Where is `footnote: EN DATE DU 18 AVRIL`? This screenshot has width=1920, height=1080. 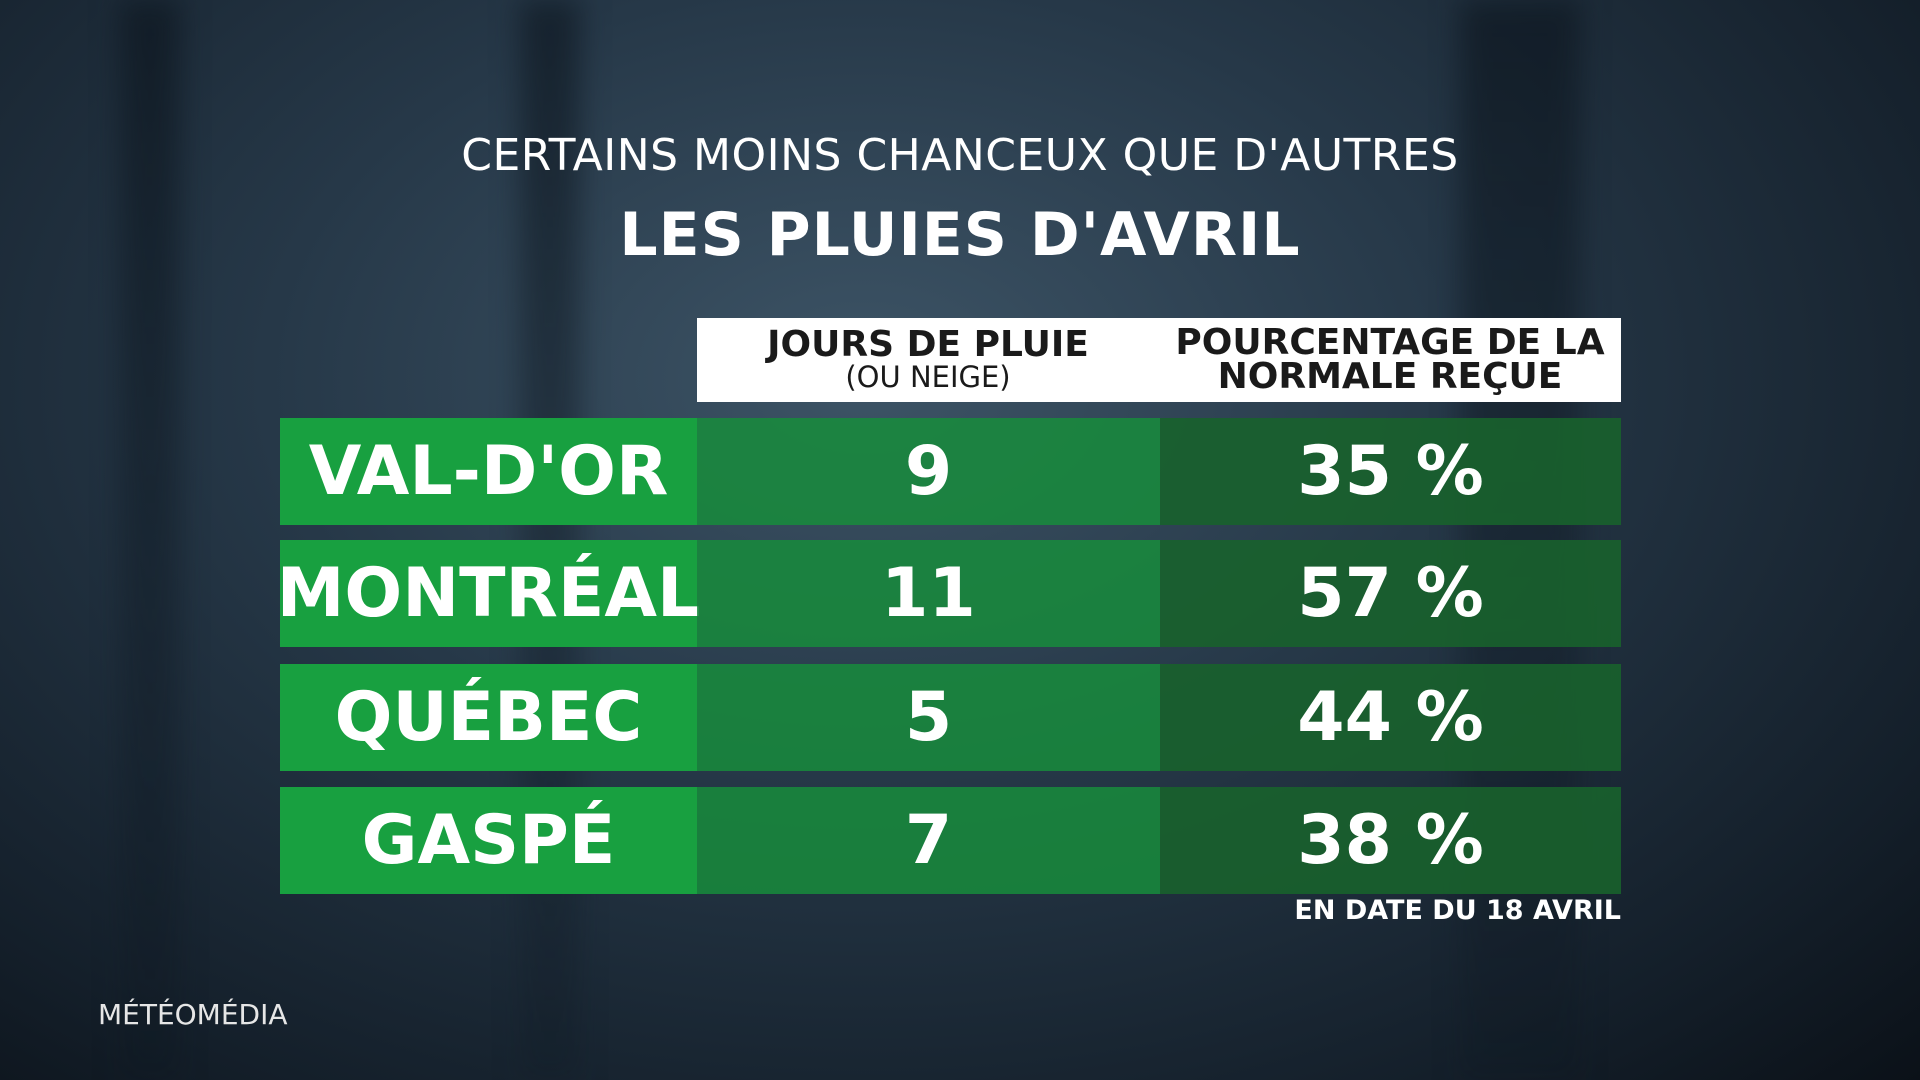
footnote: EN DATE DU 18 AVRIL is located at coordinates (1457, 910).